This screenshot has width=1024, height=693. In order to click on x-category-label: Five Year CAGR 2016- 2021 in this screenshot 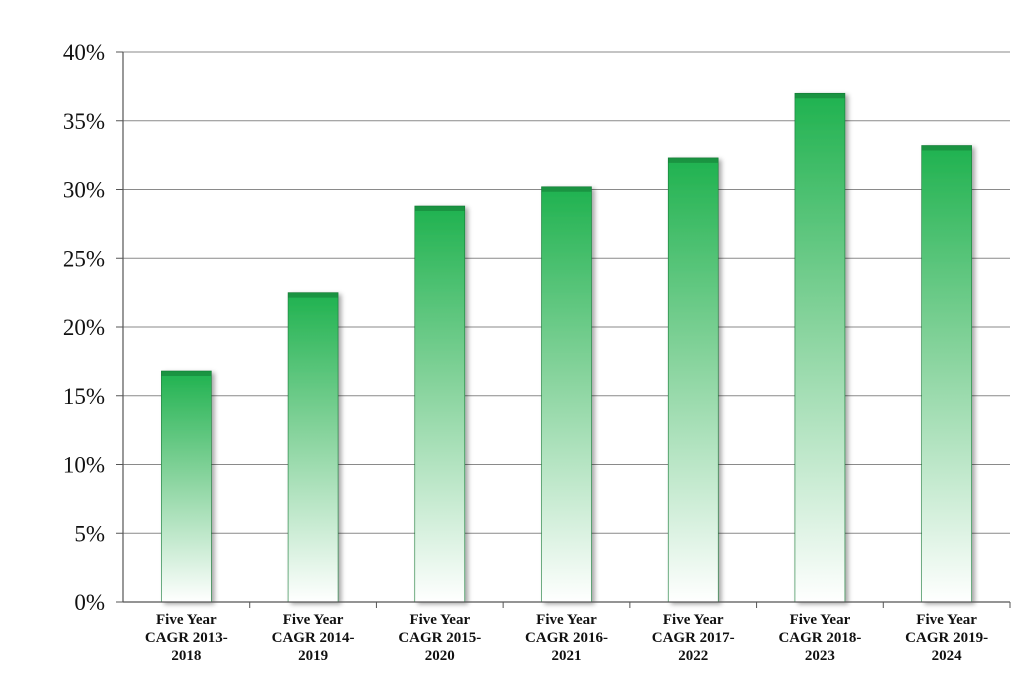, I will do `click(566, 638)`.